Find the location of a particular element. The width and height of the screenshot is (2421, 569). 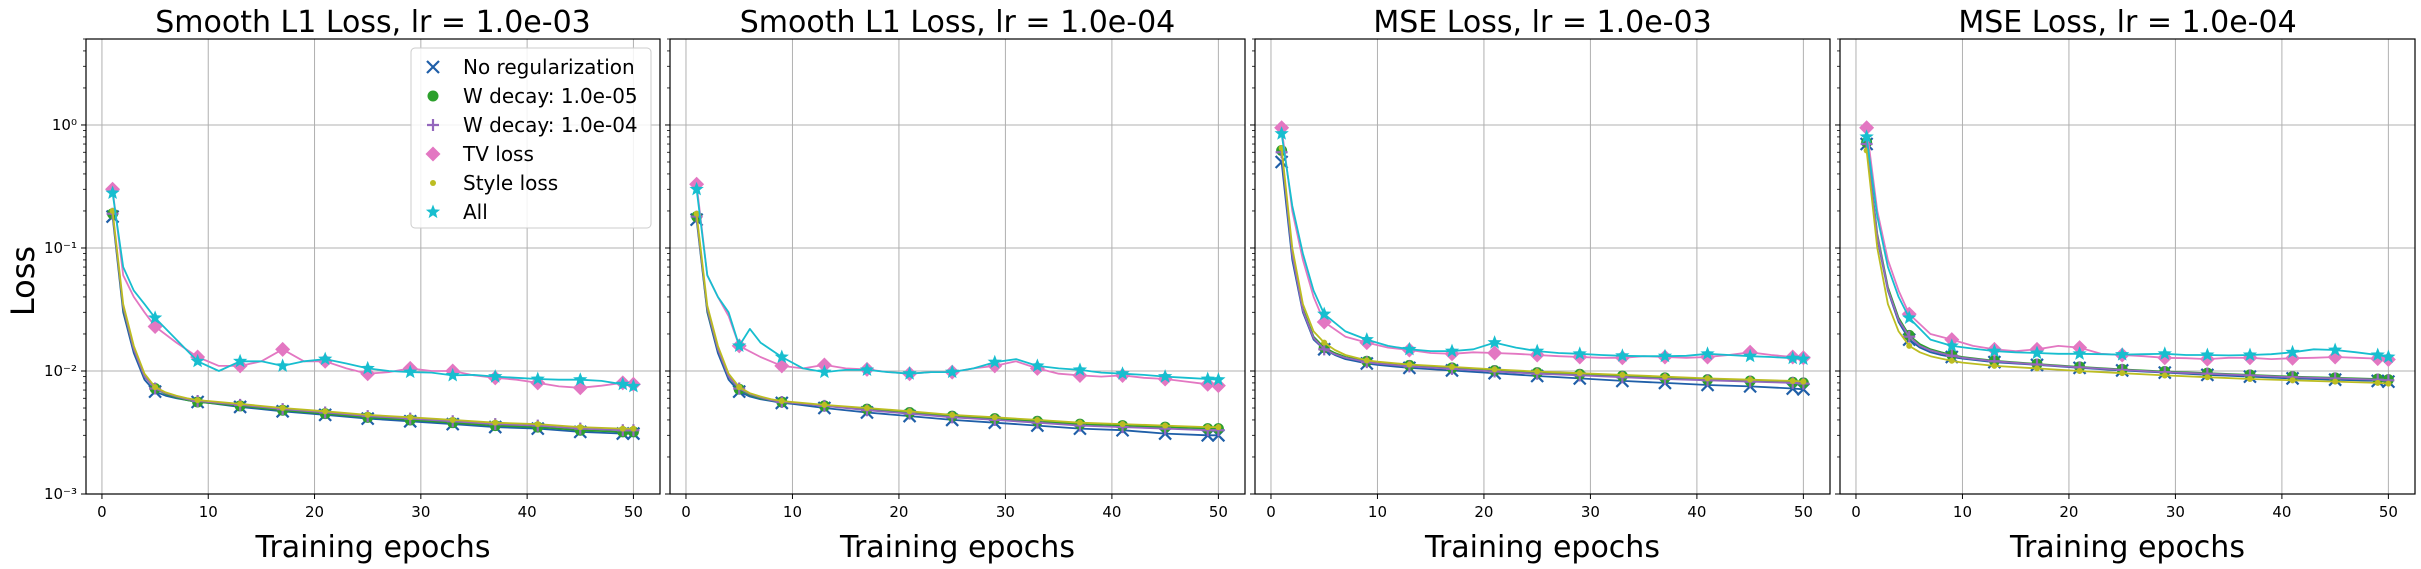

chart-title: MSE Loss, lr = 1.0e-04 is located at coordinates (2127, 22).